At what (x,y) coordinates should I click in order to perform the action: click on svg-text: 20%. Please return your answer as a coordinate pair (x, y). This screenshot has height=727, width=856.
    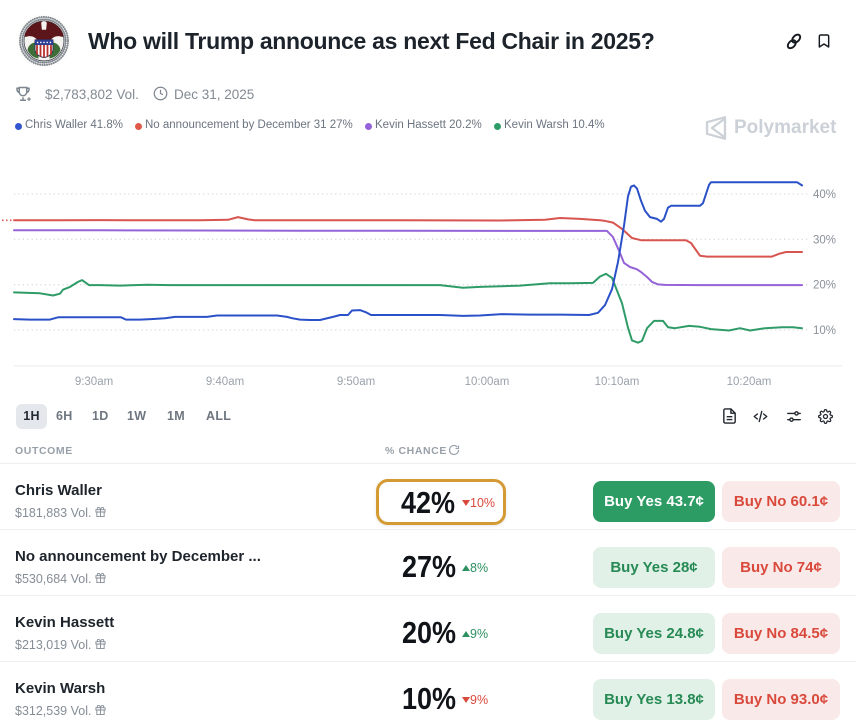
    Looking at the image, I should click on (824, 286).